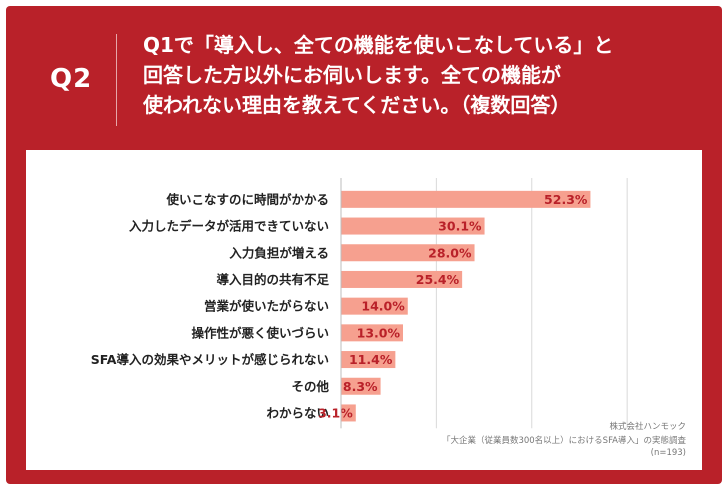 Image resolution: width=728 pixels, height=490 pixels. What do you see at coordinates (647, 427) in the screenshot?
I see `footnote-company: 株式会社ハンモック` at bounding box center [647, 427].